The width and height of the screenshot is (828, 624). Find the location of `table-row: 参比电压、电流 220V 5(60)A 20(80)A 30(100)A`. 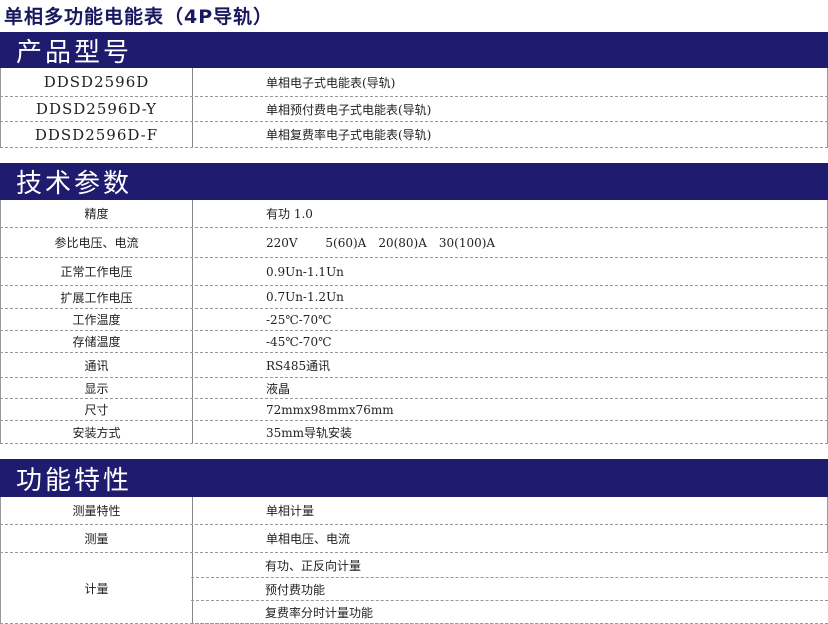

table-row: 参比电压、电流 220V 5(60)A 20(80)A 30(100)A is located at coordinates (414, 243).